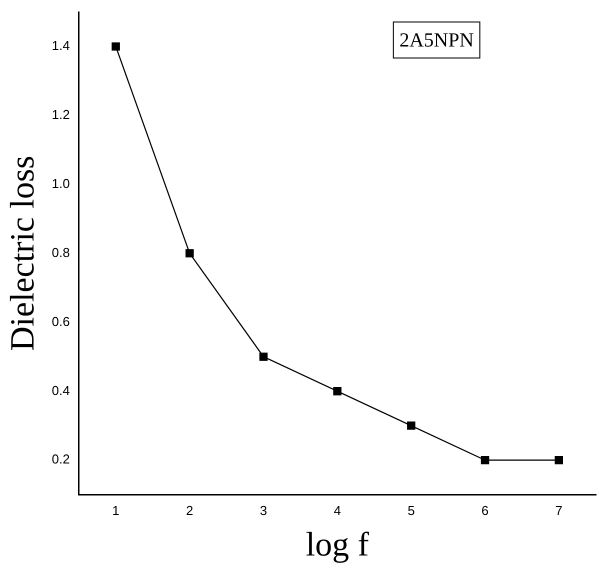 The height and width of the screenshot is (571, 602). What do you see at coordinates (61, 252) in the screenshot?
I see `y-tick-label: 0.8` at bounding box center [61, 252].